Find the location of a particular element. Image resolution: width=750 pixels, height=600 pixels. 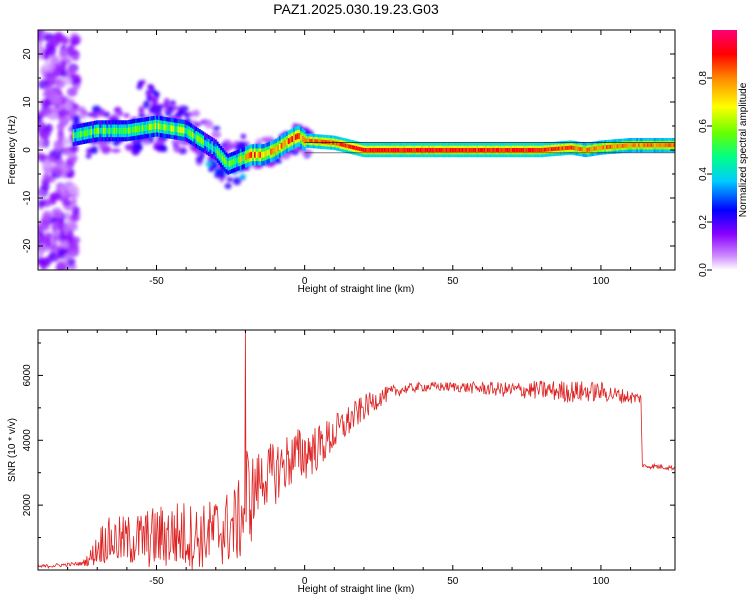

colorbar-tick-label: 0.0 is located at coordinates (703, 270).